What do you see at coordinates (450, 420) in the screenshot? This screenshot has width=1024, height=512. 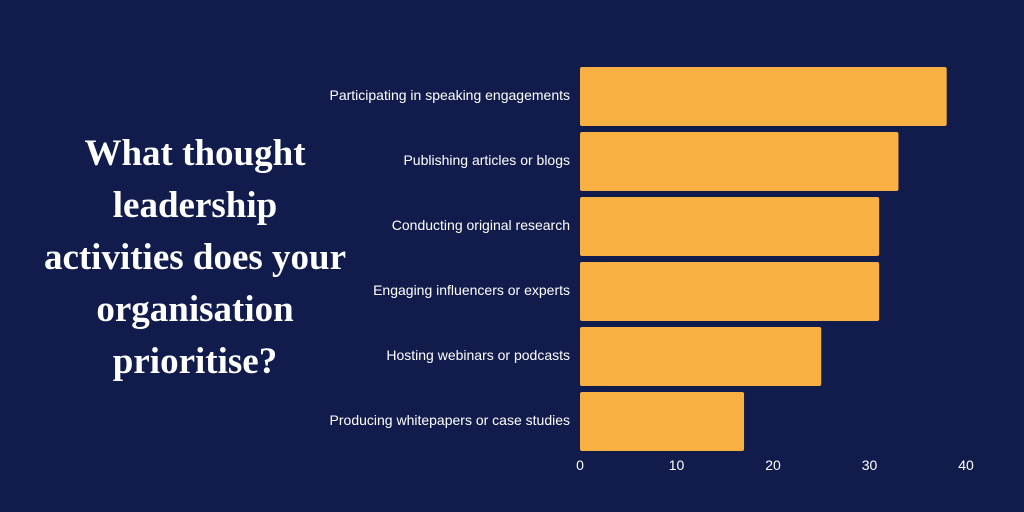 I see `category-label: Producing whitepapers or case studies` at bounding box center [450, 420].